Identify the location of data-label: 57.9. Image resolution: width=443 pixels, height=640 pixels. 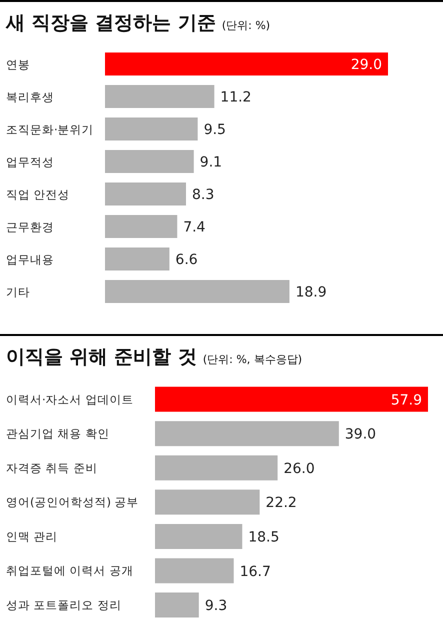
(406, 400).